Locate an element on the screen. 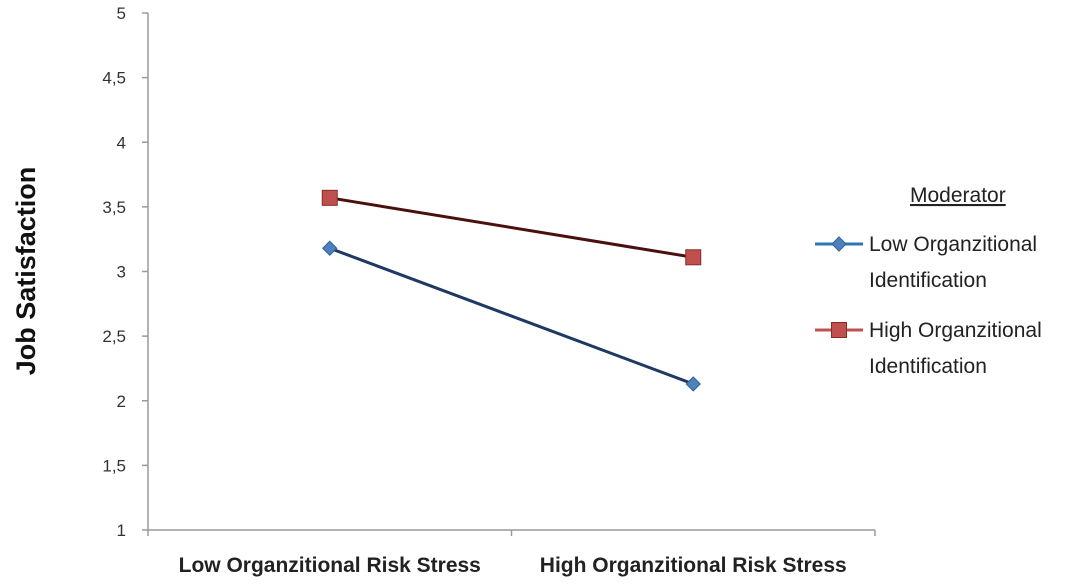 The width and height of the screenshot is (1084, 587). legend-marker-square is located at coordinates (839, 330).